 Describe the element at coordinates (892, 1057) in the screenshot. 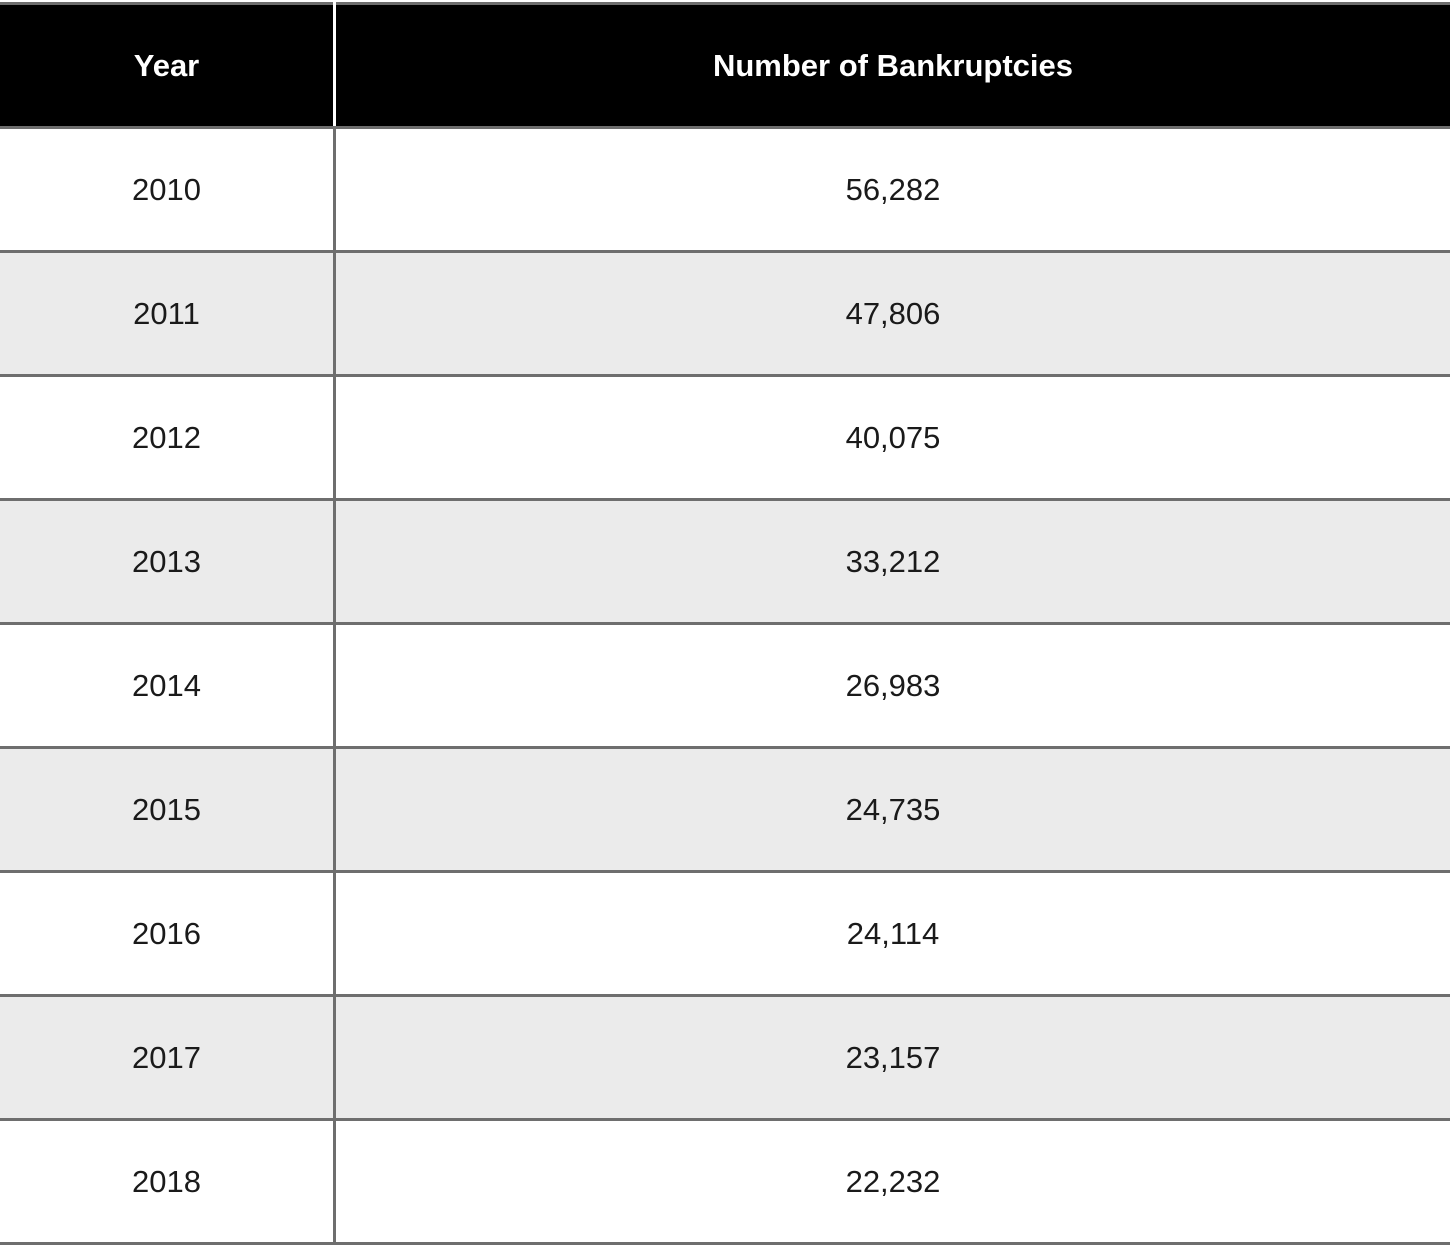

I see `bankruptcies-cell: 23,157` at that location.